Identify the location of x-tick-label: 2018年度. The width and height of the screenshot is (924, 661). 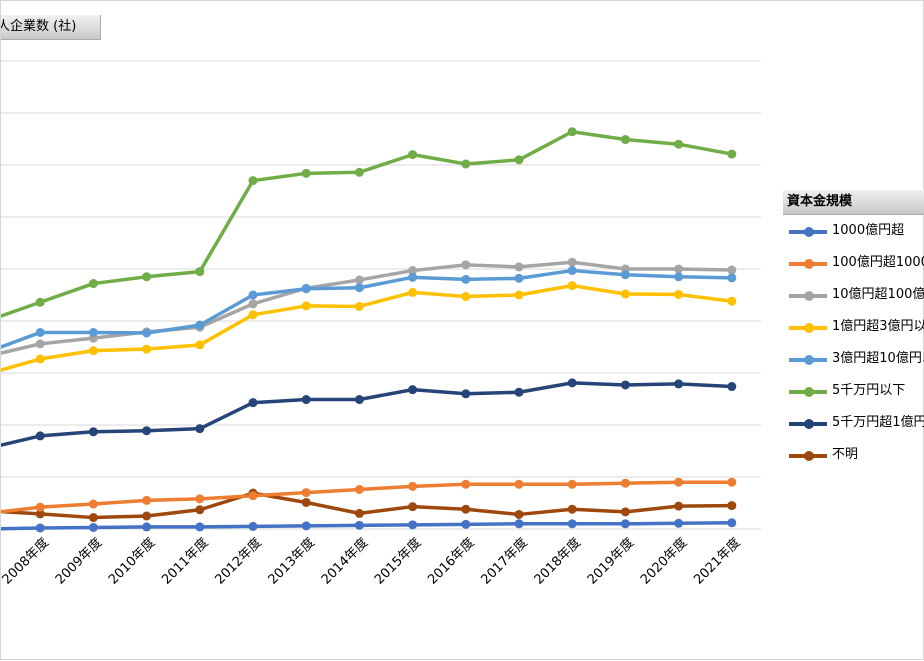
(557, 561).